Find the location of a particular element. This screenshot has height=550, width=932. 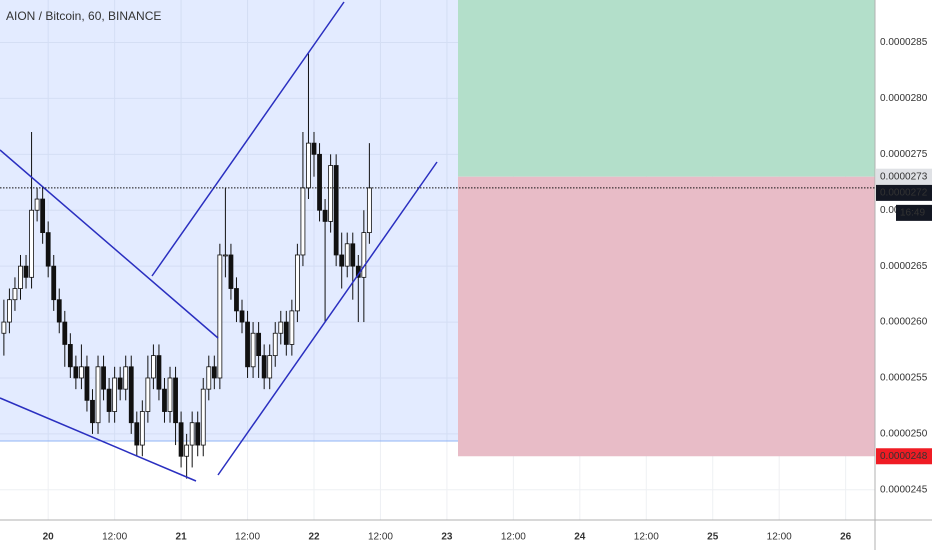

countdown: 16:49 is located at coordinates (912, 213).